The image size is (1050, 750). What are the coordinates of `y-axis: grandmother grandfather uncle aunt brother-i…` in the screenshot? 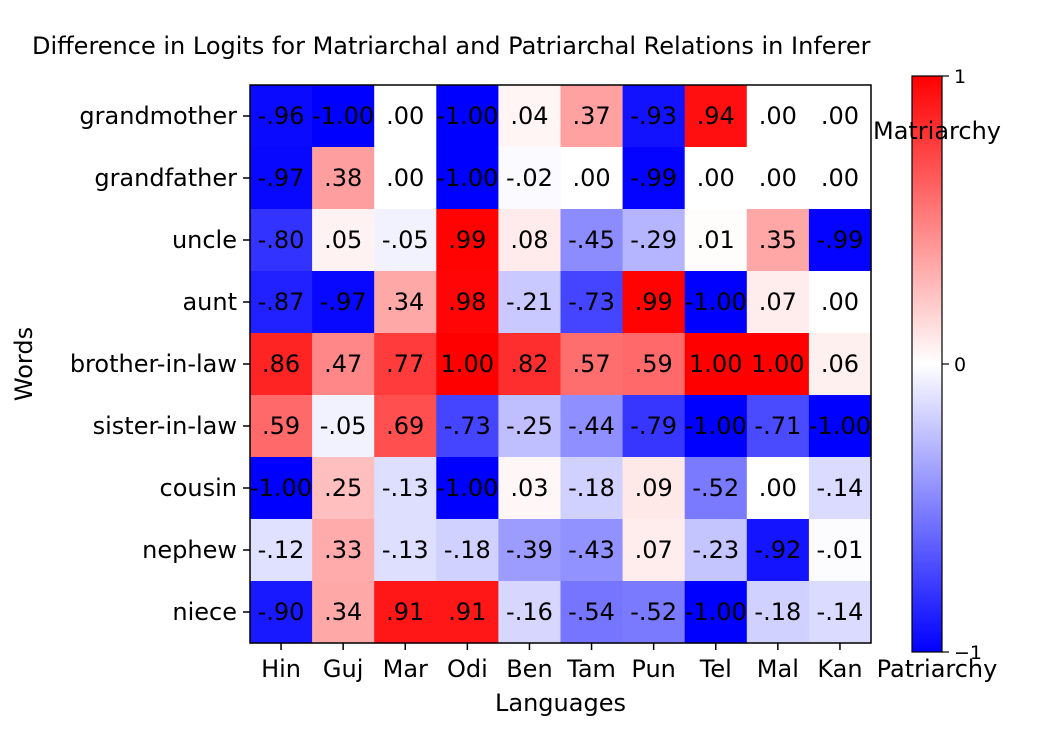 It's located at (160, 364).